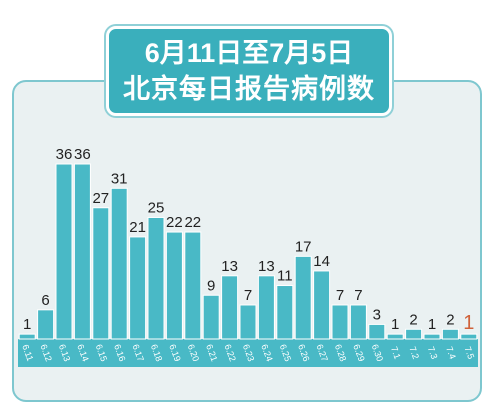  I want to click on data-label-6.12: 6, so click(45, 300).